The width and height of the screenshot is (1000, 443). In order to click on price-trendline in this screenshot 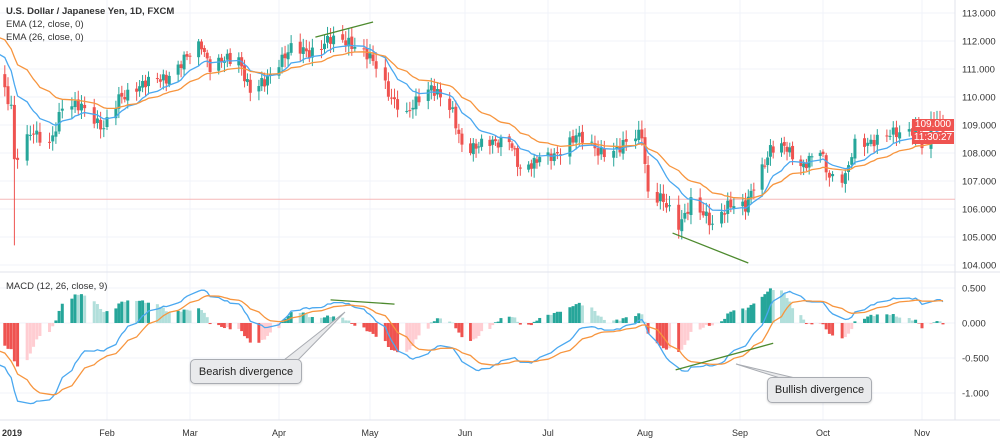, I will do `click(344, 29)`.